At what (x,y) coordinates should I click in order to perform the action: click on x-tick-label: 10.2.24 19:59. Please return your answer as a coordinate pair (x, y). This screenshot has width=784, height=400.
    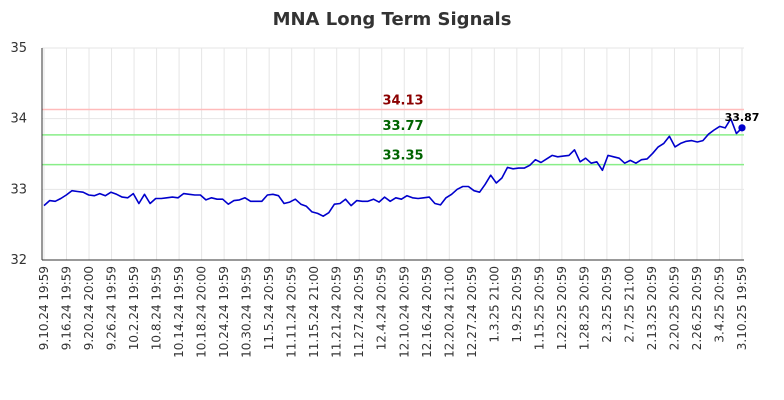
    Looking at the image, I should click on (134, 308).